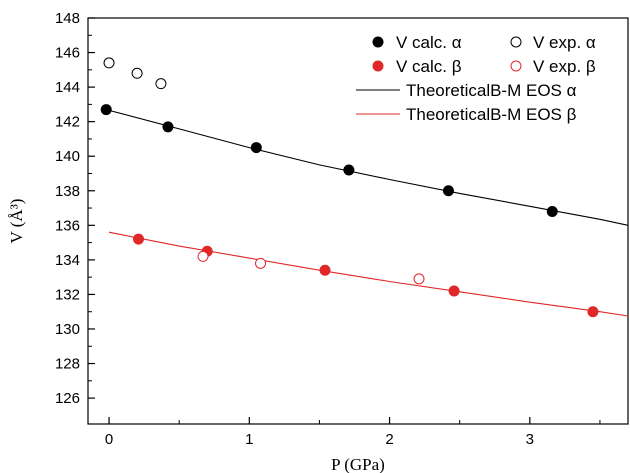  I want to click on legend-label: V exp. α, so click(564, 42).